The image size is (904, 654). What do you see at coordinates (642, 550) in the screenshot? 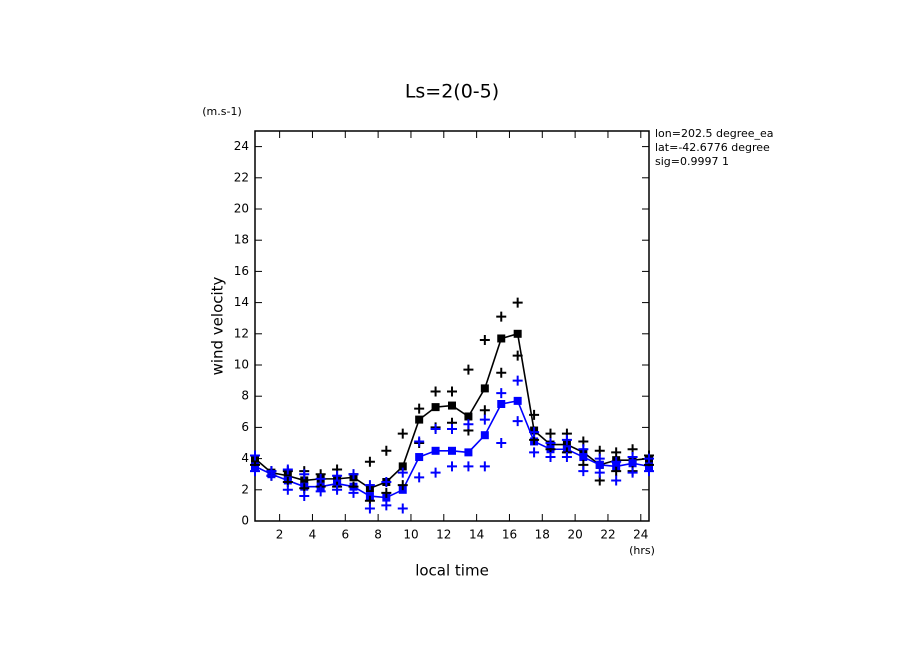
I see `x-unit: (hrs)` at bounding box center [642, 550].